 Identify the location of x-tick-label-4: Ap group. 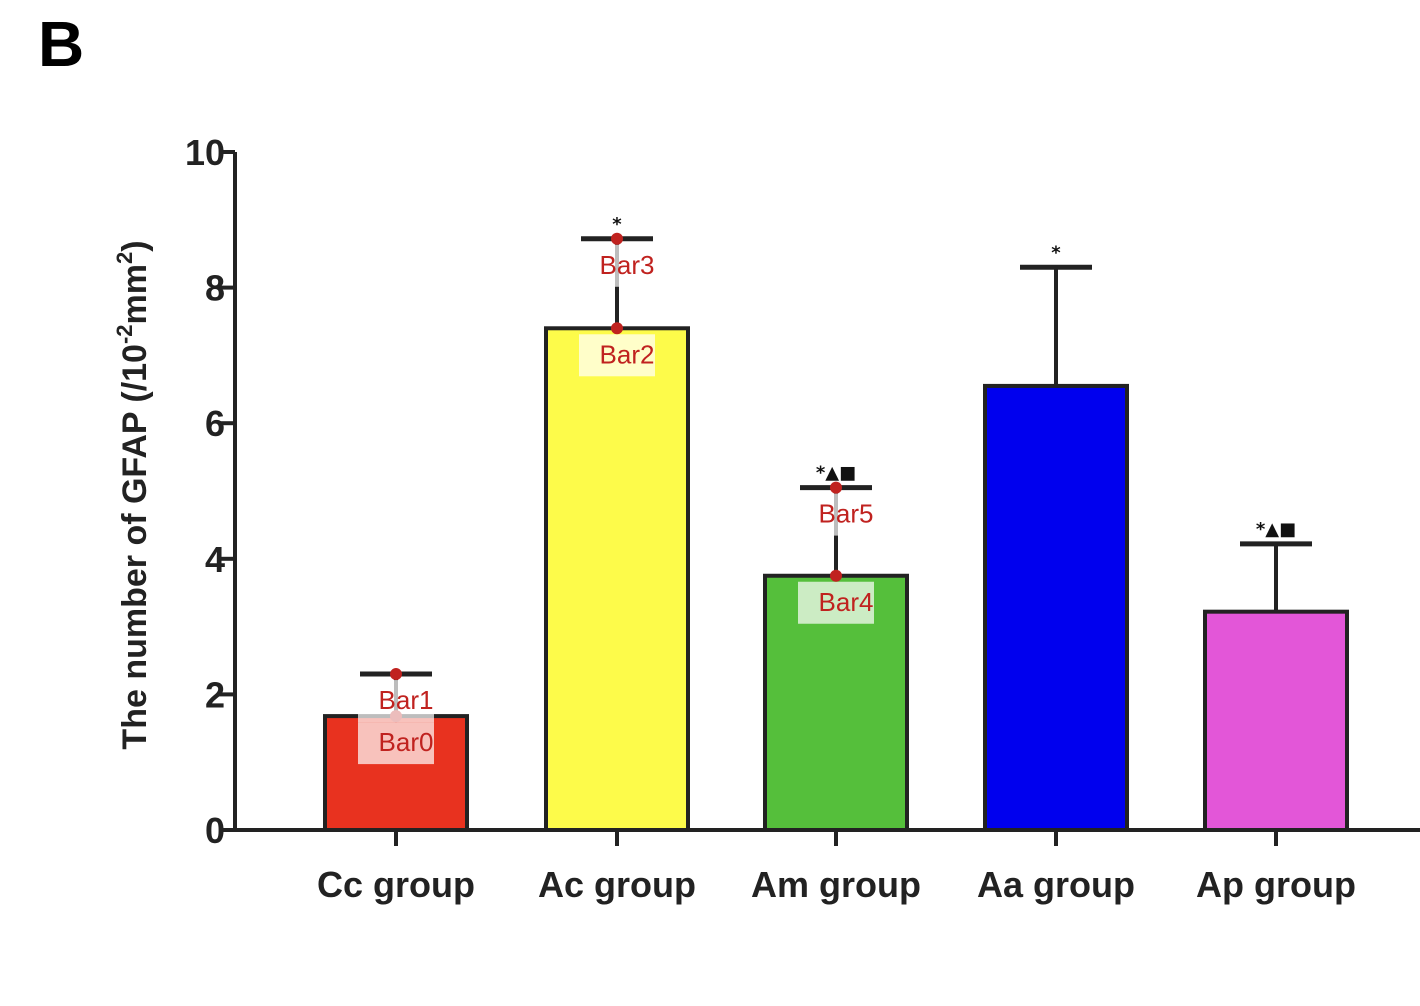
(1276, 884).